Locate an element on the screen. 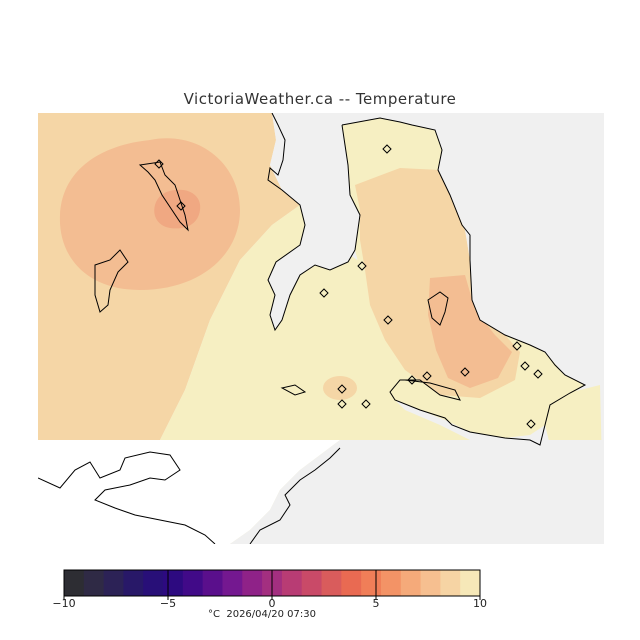 This screenshot has height=640, width=640. coastline-mainland-west is located at coordinates (311, 222).